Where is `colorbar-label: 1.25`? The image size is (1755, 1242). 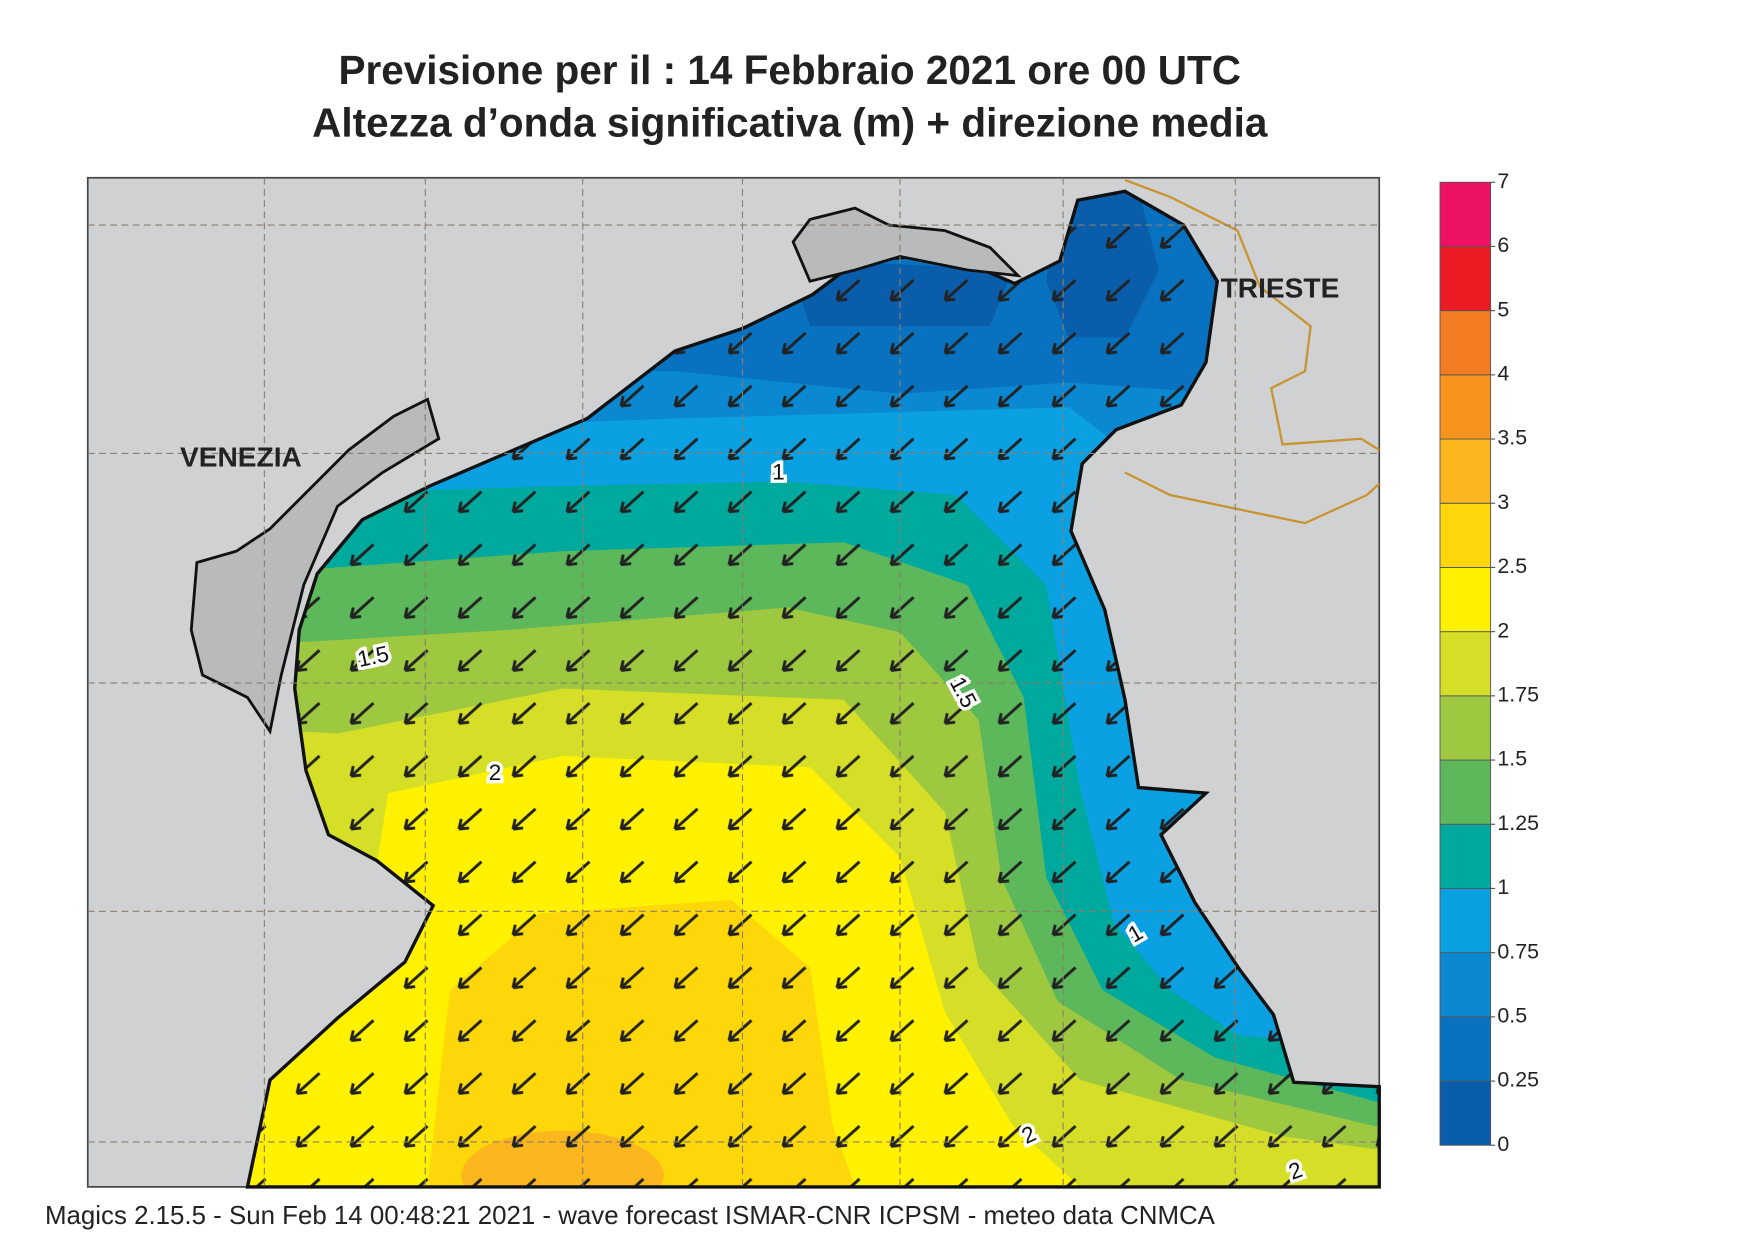 colorbar-label: 1.25 is located at coordinates (1518, 823).